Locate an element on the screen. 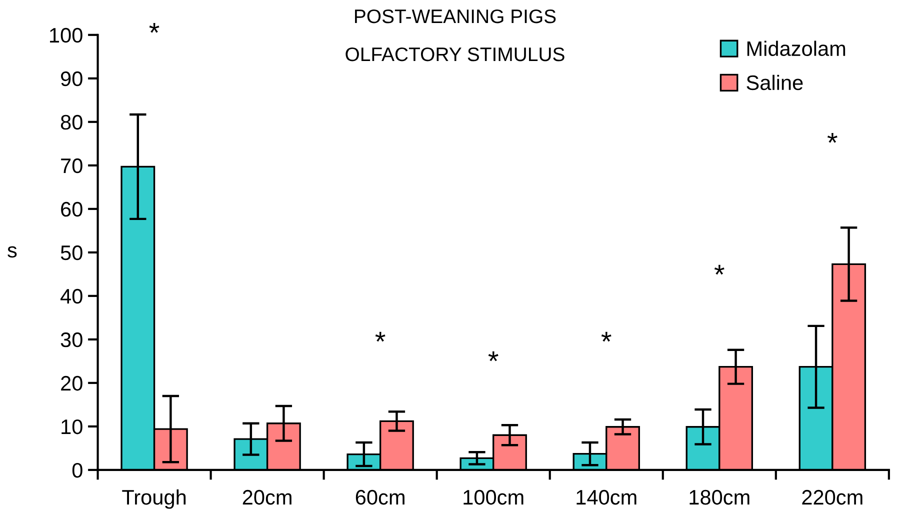 The image size is (897, 521). y-tick-label: 30 is located at coordinates (71, 340).